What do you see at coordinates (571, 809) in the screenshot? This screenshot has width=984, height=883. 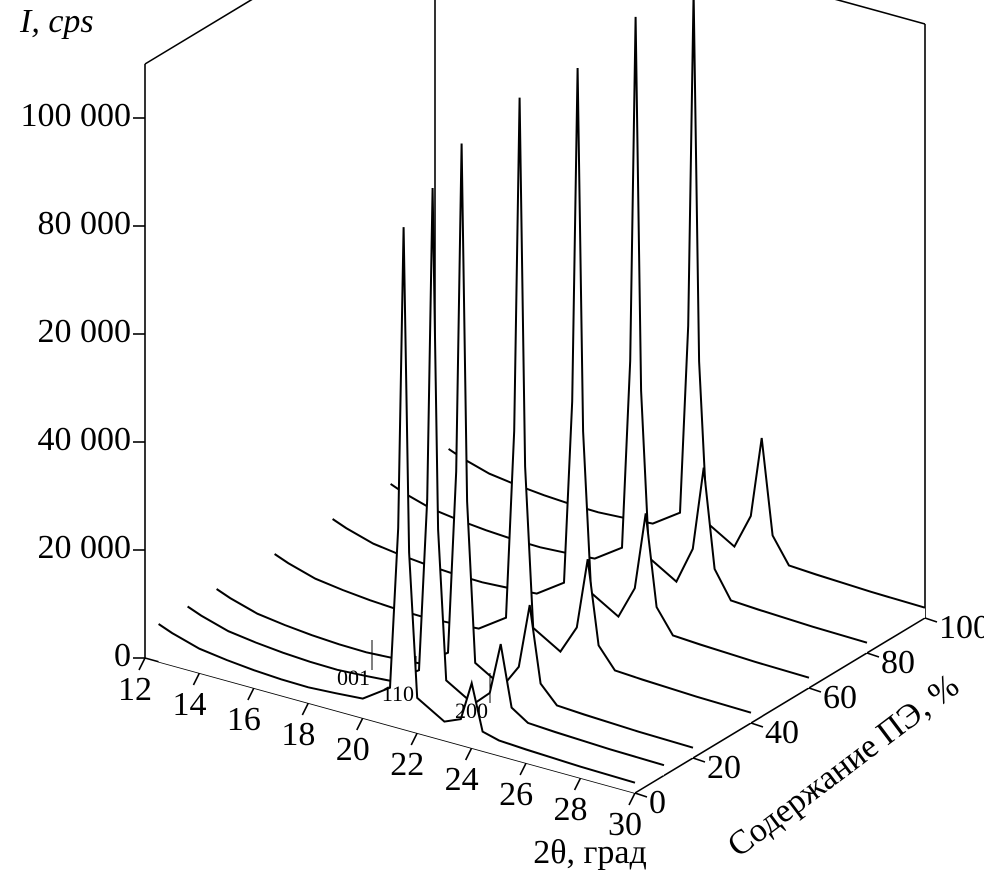 I see `x-tick-label: 28` at bounding box center [571, 809].